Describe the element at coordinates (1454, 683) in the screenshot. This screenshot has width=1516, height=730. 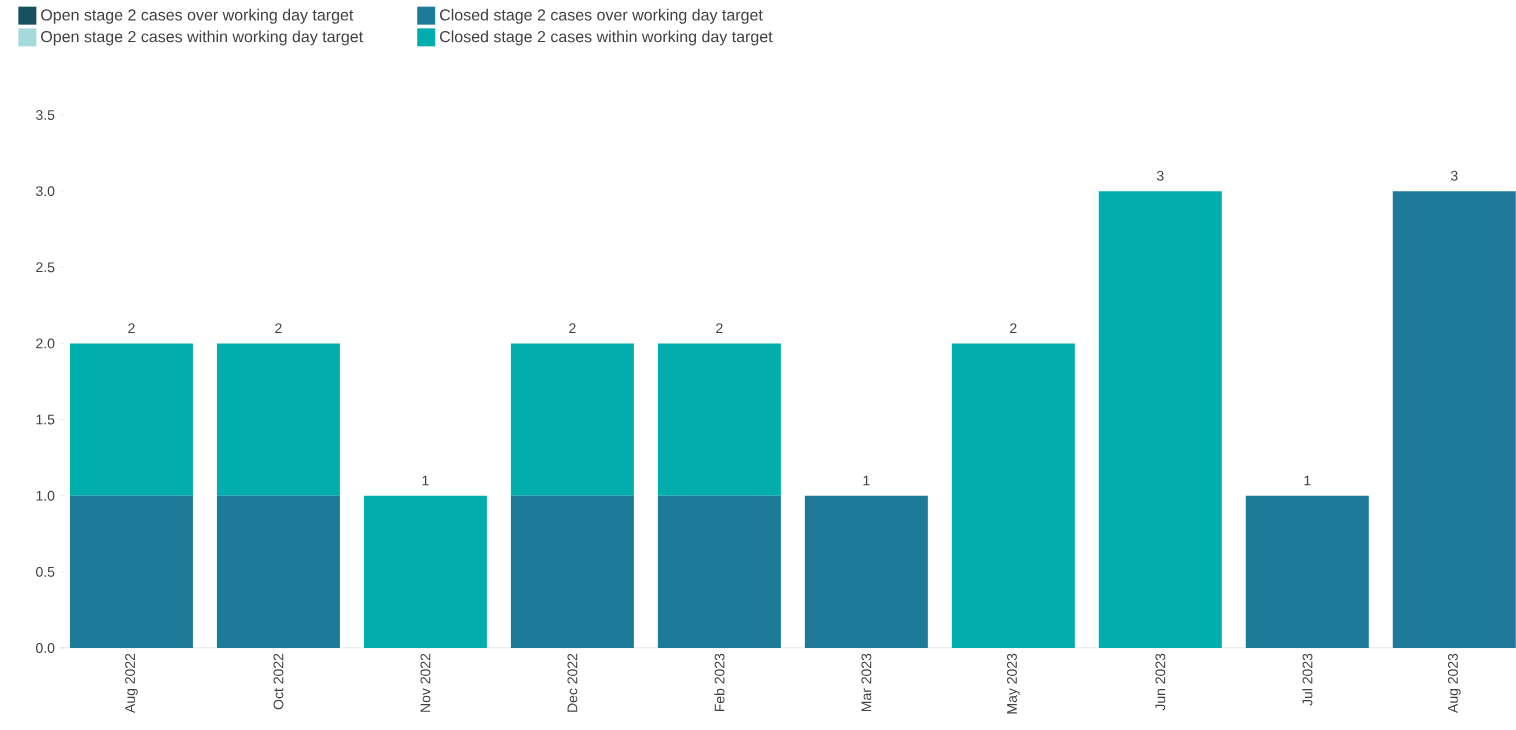
I see `x-tick-label: Aug 2023` at that location.